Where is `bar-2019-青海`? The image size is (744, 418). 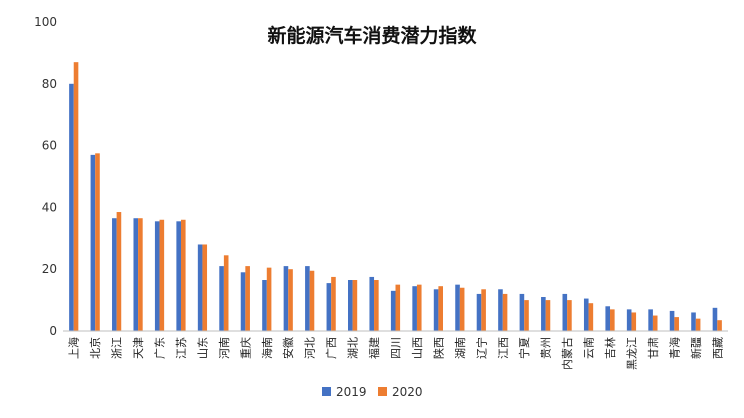 bar-2019-青海 is located at coordinates (672, 320).